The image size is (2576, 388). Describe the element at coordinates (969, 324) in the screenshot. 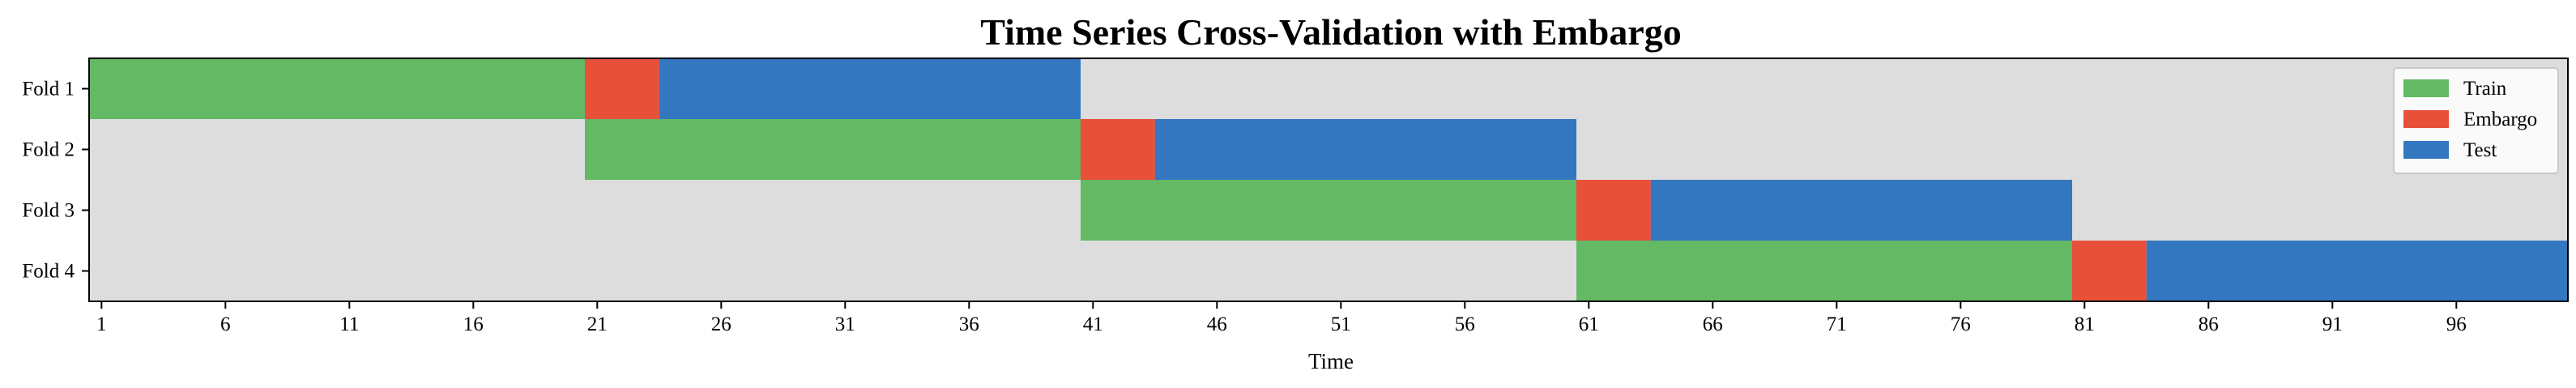

I see `x-tick-label: 36` at that location.